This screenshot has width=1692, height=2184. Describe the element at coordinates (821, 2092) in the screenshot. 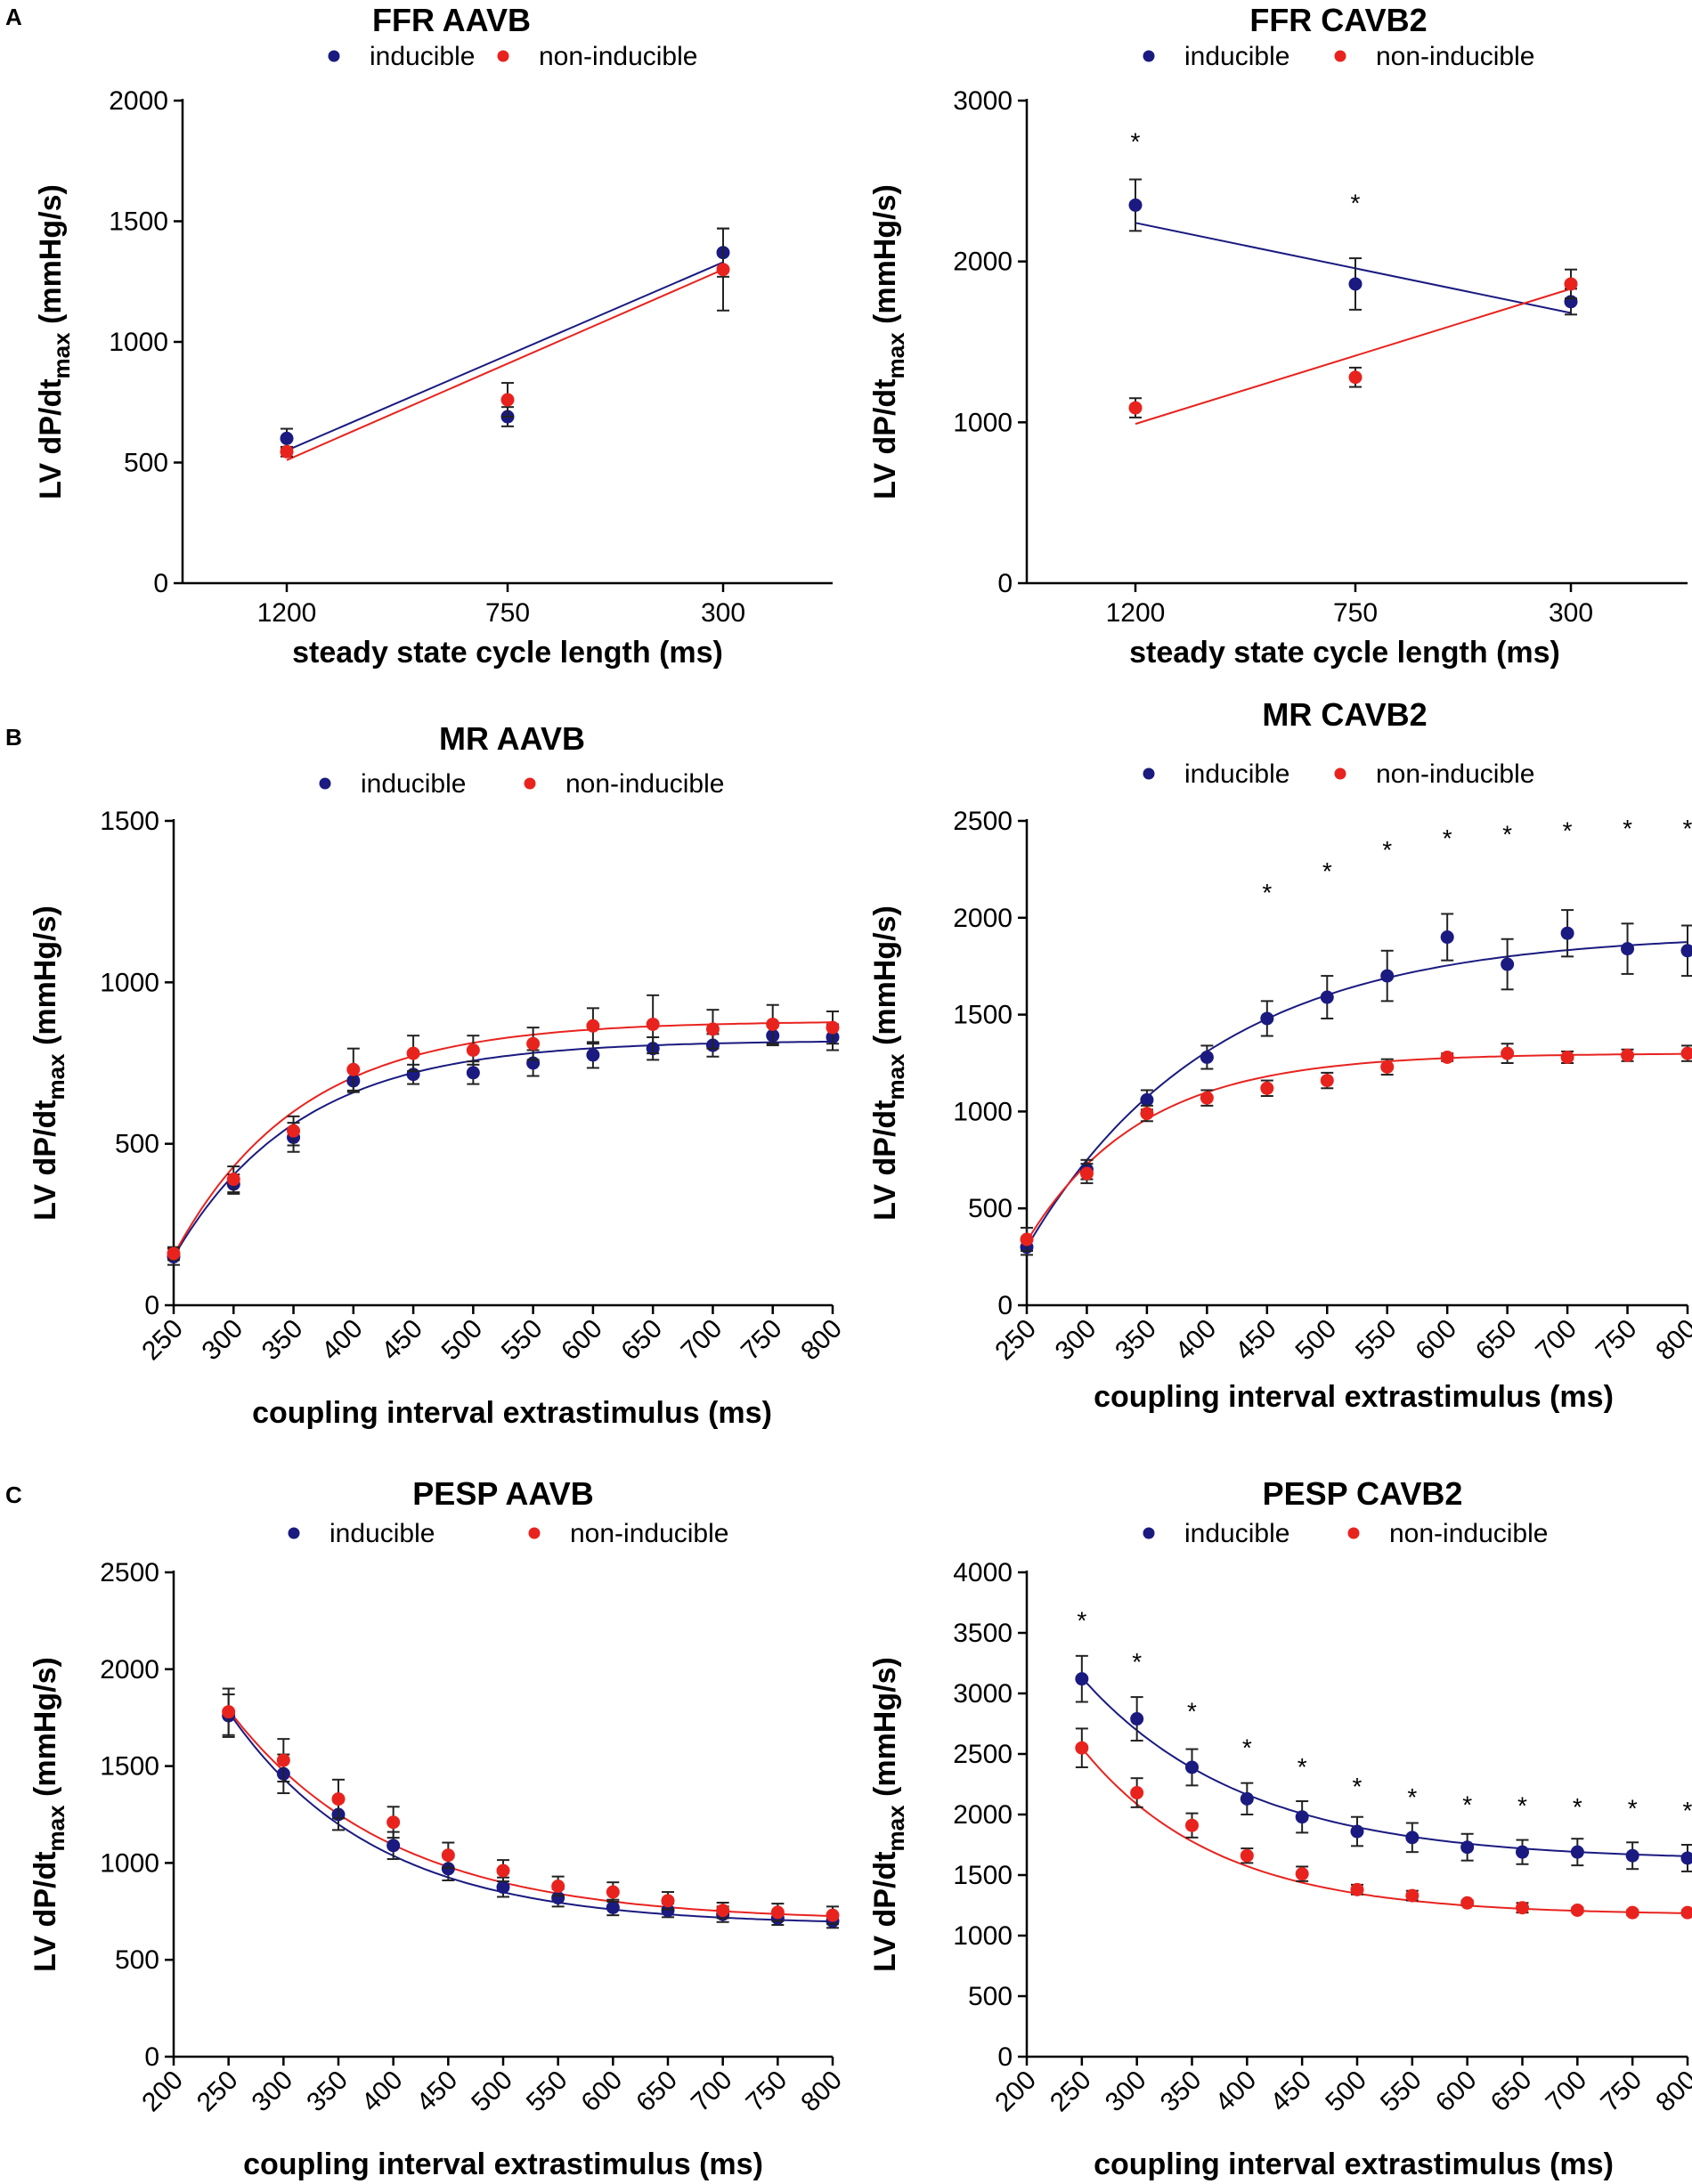

I see `x-tick-label: 800` at that location.